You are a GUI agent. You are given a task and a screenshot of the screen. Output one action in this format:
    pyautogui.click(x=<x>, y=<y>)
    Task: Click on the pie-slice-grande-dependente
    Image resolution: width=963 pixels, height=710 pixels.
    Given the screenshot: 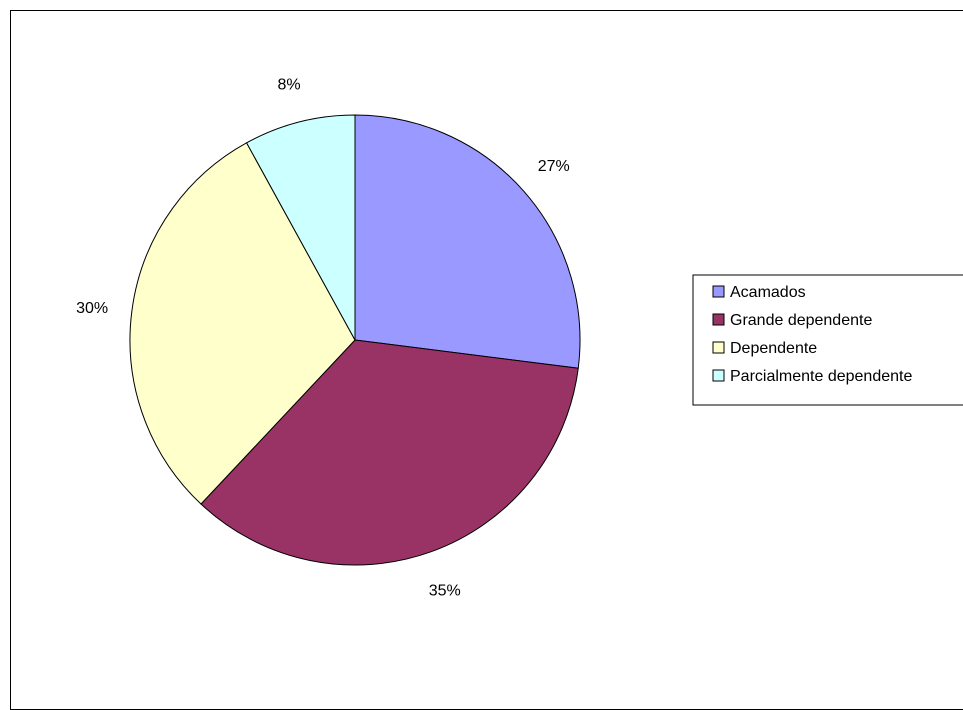 What is the action you would take?
    pyautogui.click(x=389, y=452)
    